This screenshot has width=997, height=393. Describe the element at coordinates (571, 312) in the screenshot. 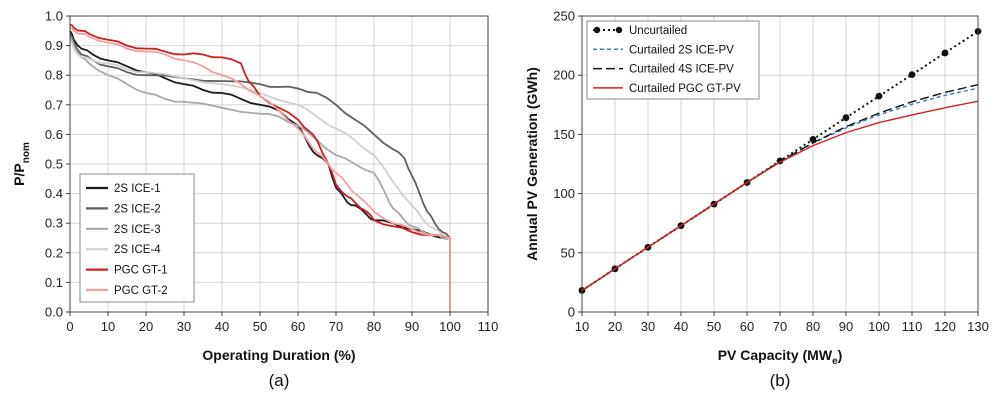

I see `panel-b-y-tick-label: 0` at that location.